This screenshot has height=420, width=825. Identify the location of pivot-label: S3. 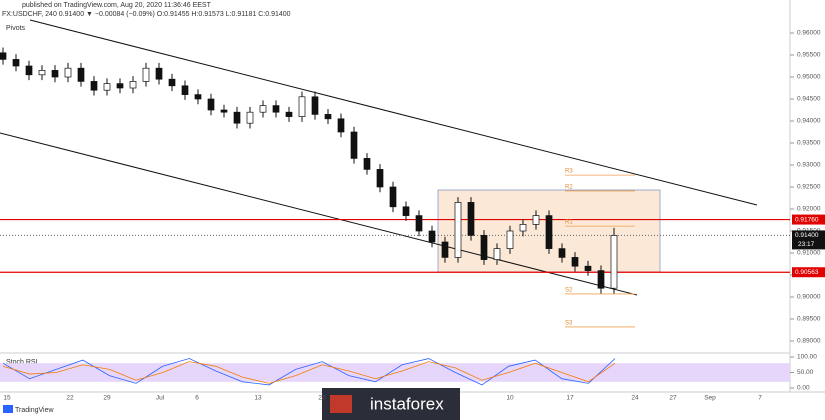
(569, 323).